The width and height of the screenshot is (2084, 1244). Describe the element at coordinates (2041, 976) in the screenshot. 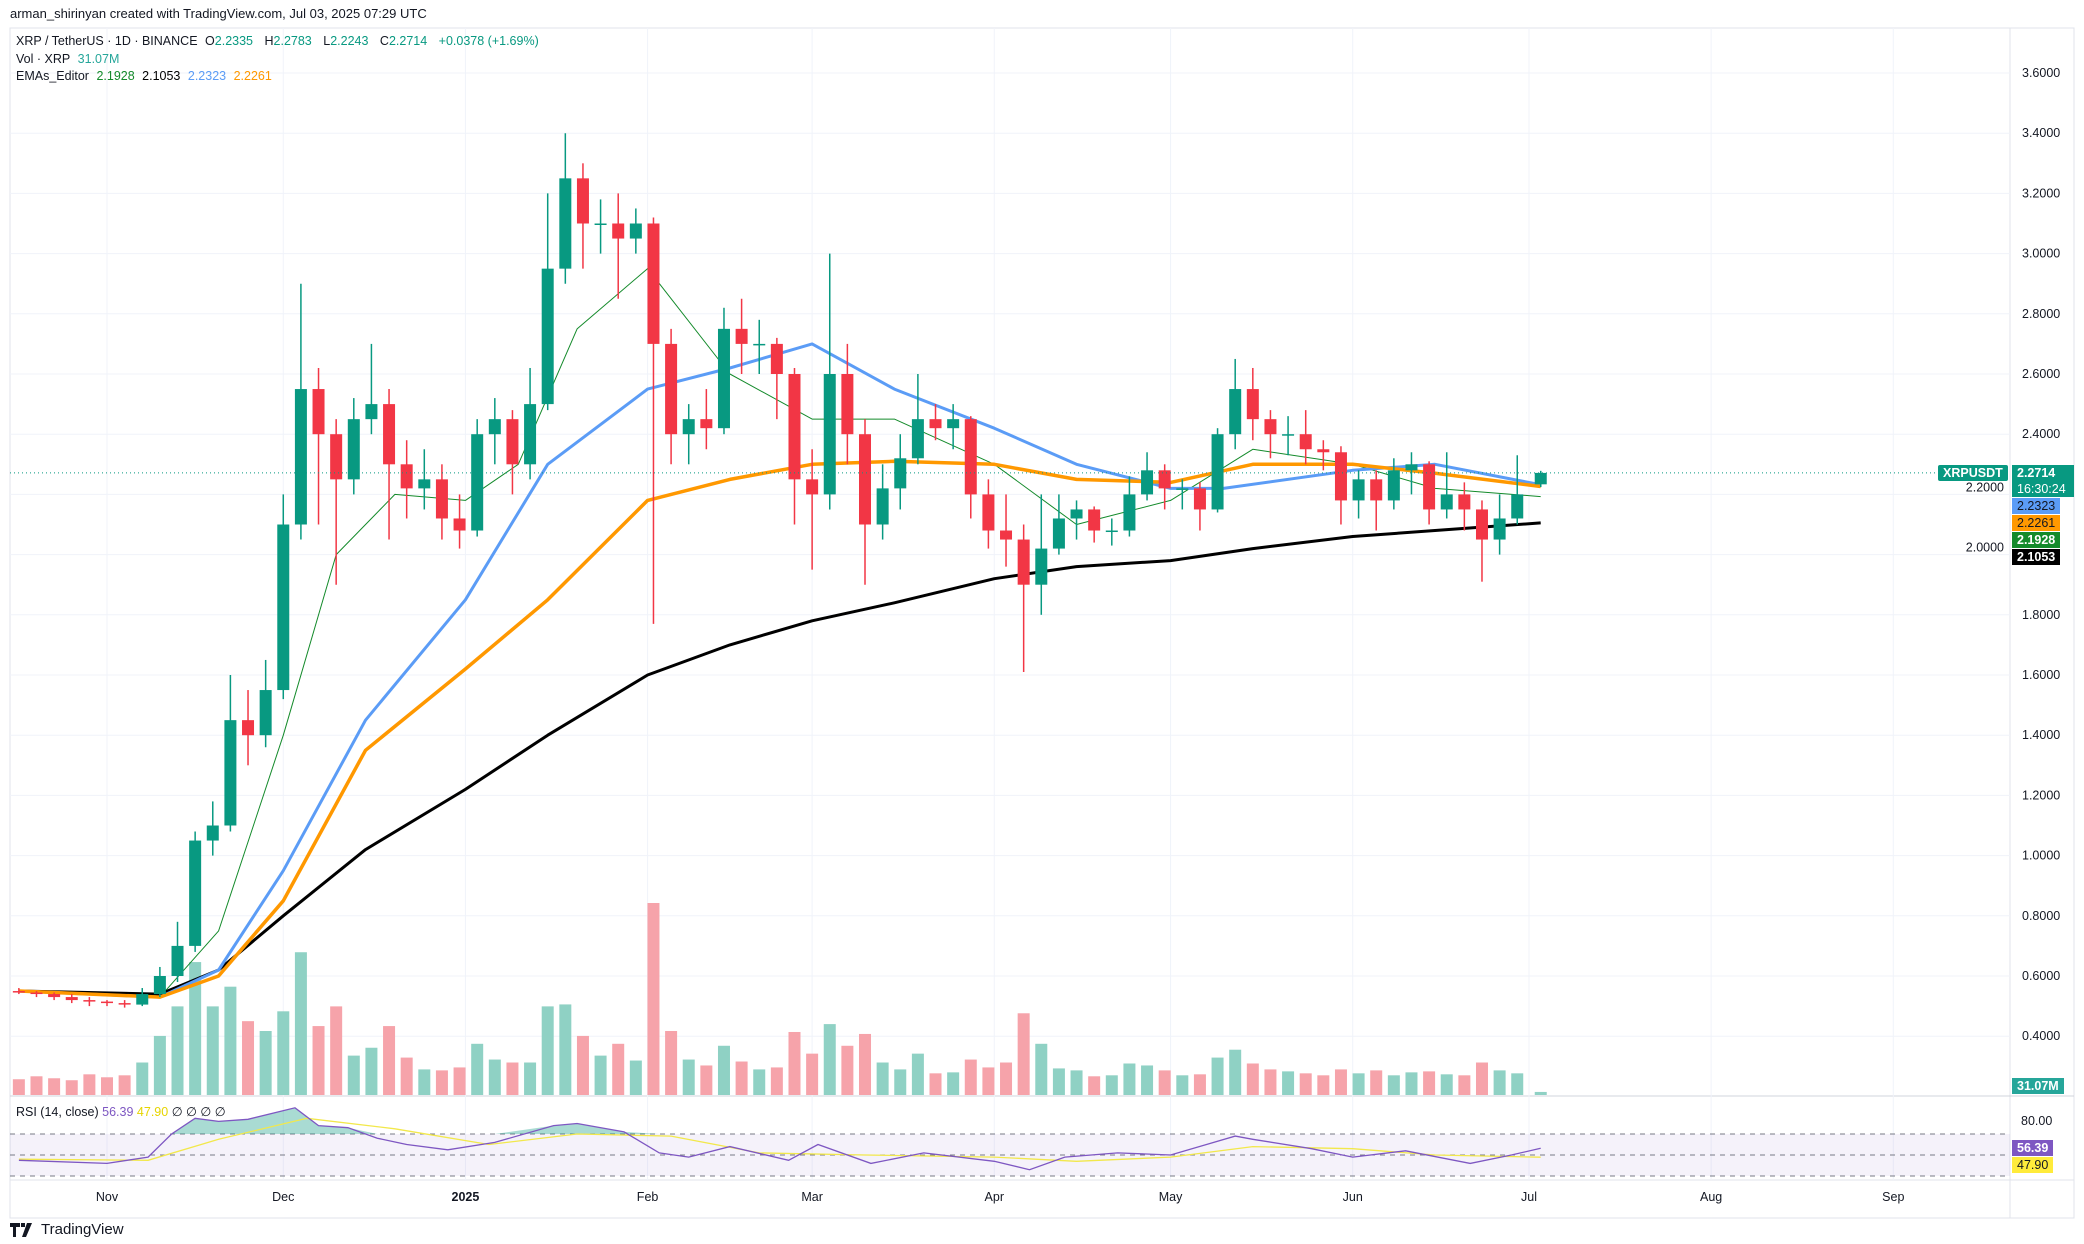

I see `price-tick-label: 0.6000` at that location.